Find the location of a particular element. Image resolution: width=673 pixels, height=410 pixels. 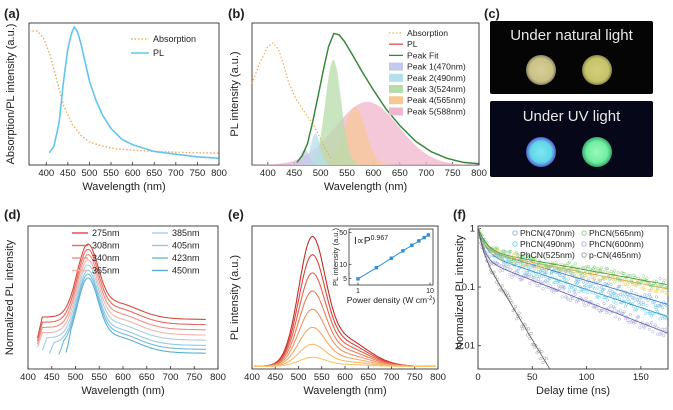

legend-label-275nm: 275nm is located at coordinates (106, 233).